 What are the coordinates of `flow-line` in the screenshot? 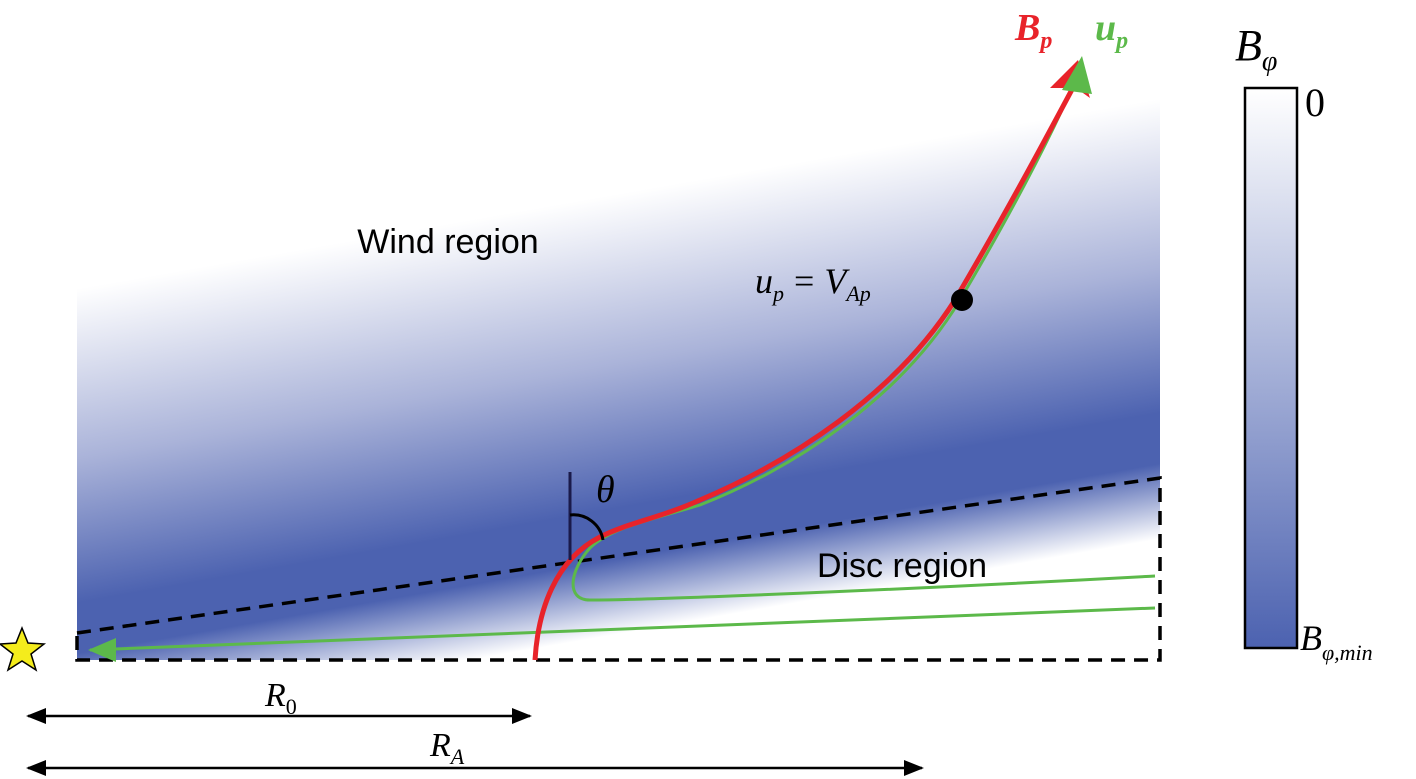 It's located at (622, 629).